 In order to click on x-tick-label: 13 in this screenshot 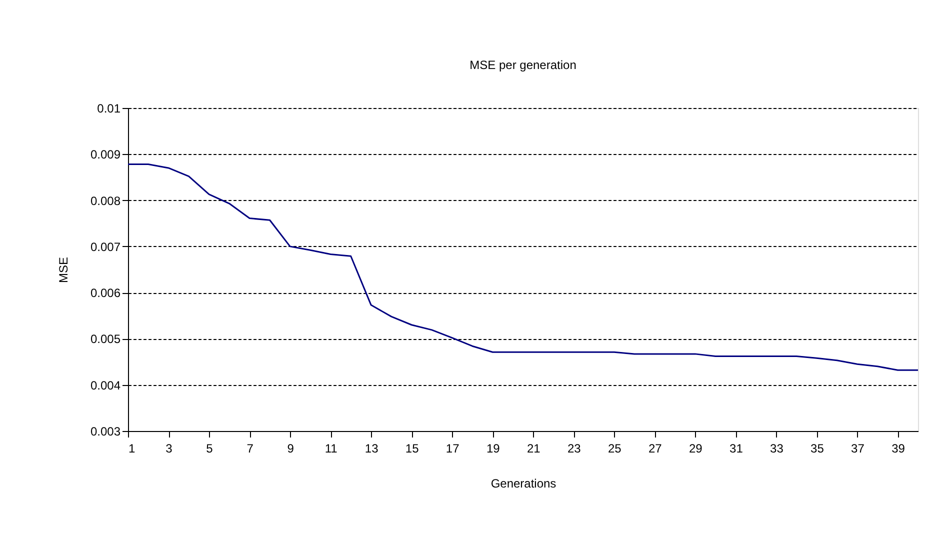, I will do `click(371, 449)`.